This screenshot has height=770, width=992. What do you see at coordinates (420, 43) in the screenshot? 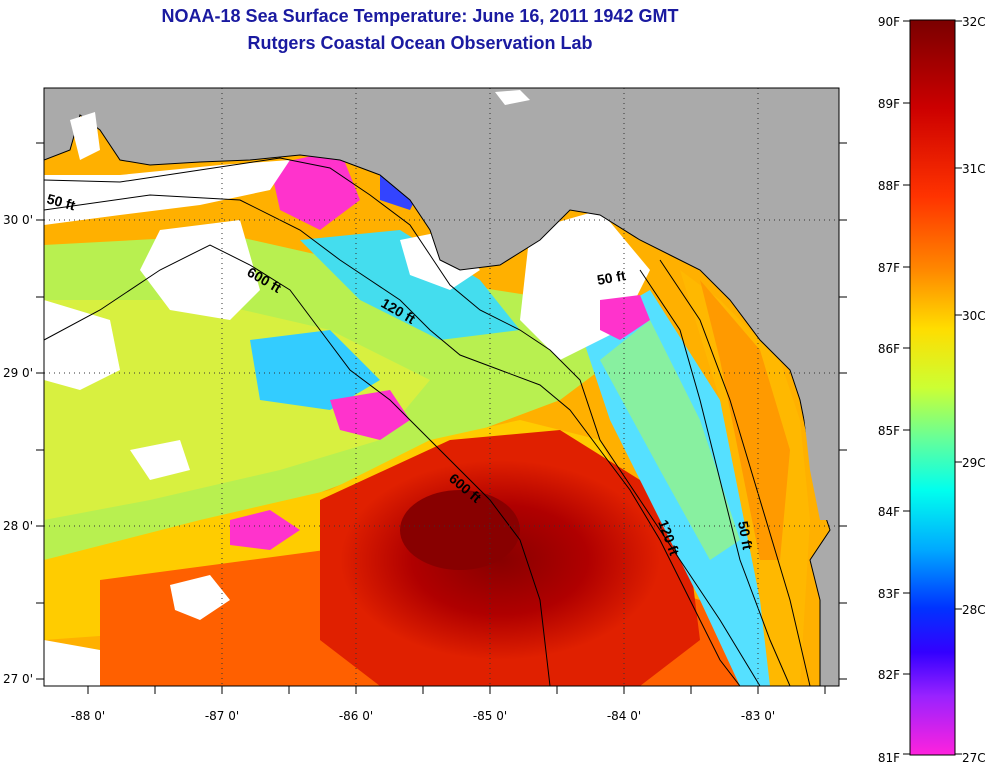
I see `chart-subtitle: Rutgers Coastal Ocean Observation Lab` at bounding box center [420, 43].